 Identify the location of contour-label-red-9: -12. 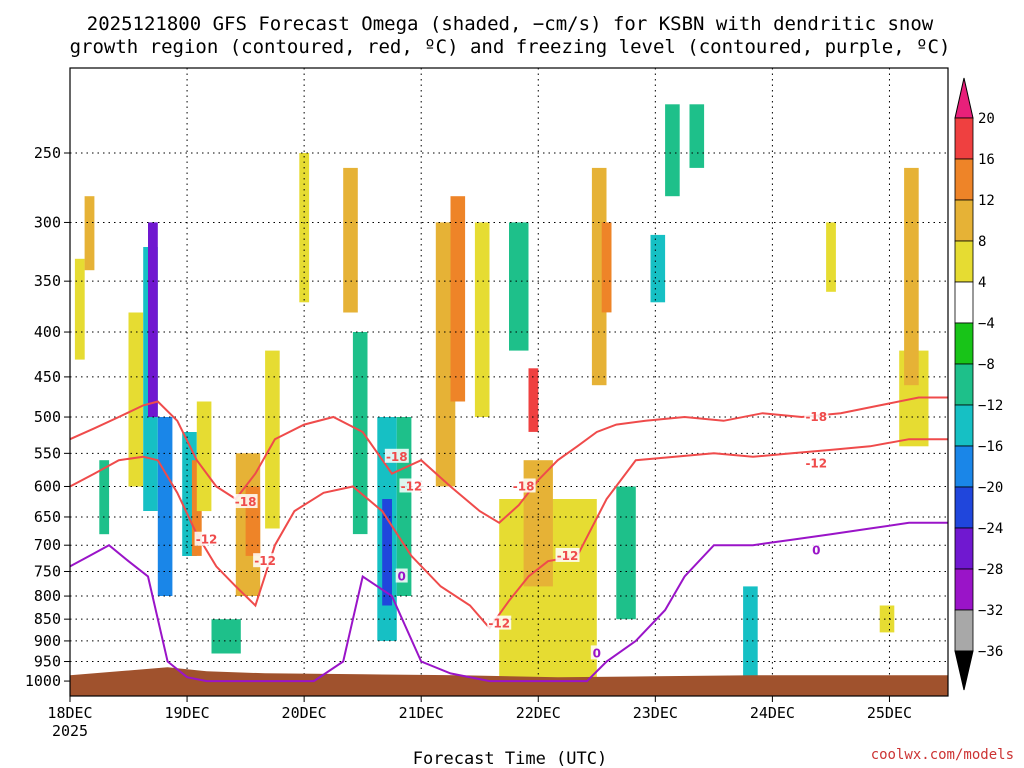
(816, 464).